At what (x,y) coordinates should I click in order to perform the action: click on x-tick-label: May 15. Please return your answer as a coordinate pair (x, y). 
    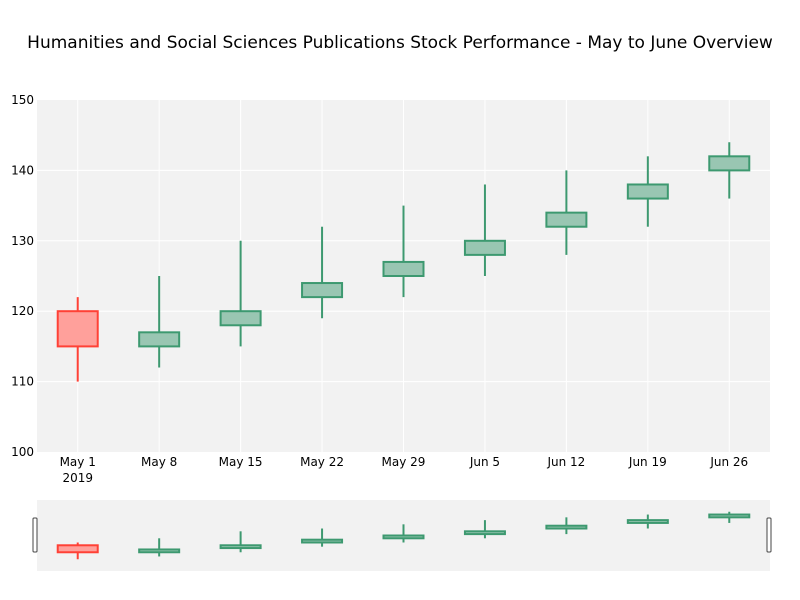
    Looking at the image, I should click on (241, 462).